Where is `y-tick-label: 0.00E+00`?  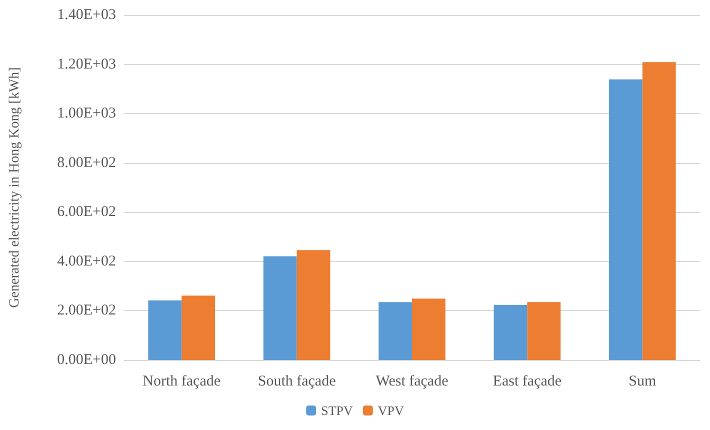 y-tick-label: 0.00E+00 is located at coordinates (86, 360).